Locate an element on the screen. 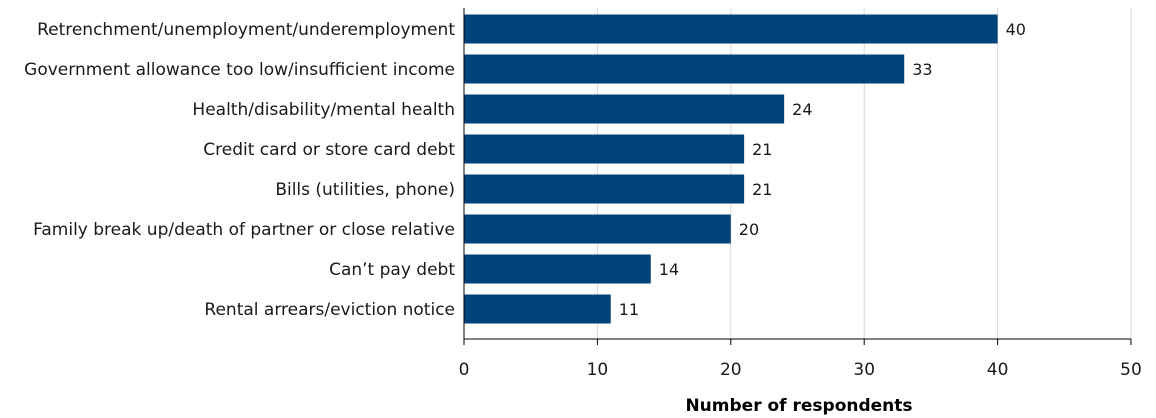 This screenshot has width=1156, height=418. x-tick-label: 30 is located at coordinates (864, 370).